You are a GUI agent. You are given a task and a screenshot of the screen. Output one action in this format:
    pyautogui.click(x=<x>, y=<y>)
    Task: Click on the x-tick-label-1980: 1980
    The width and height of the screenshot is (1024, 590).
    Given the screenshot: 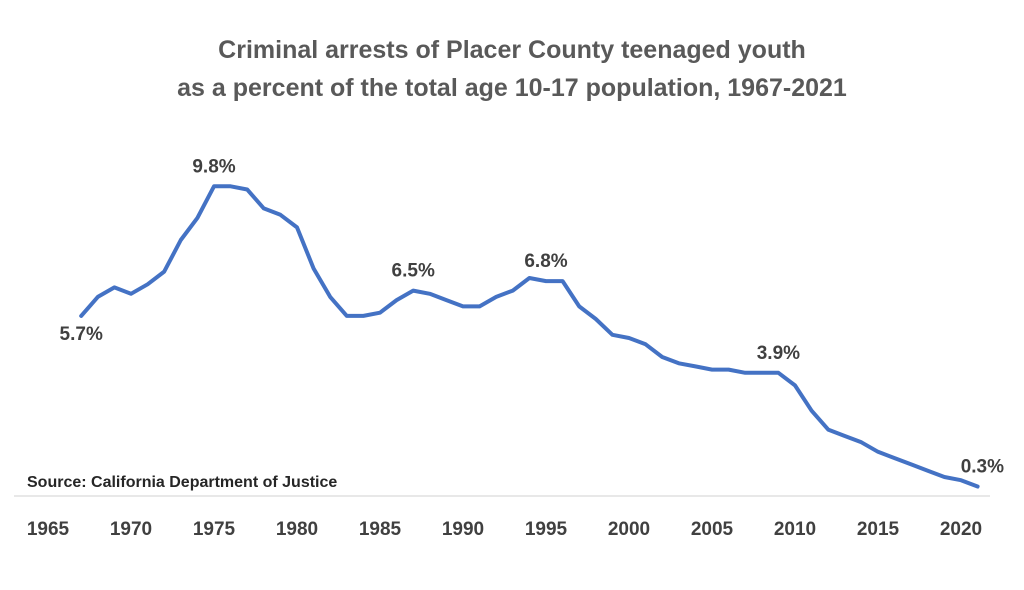 What is the action you would take?
    pyautogui.click(x=297, y=529)
    